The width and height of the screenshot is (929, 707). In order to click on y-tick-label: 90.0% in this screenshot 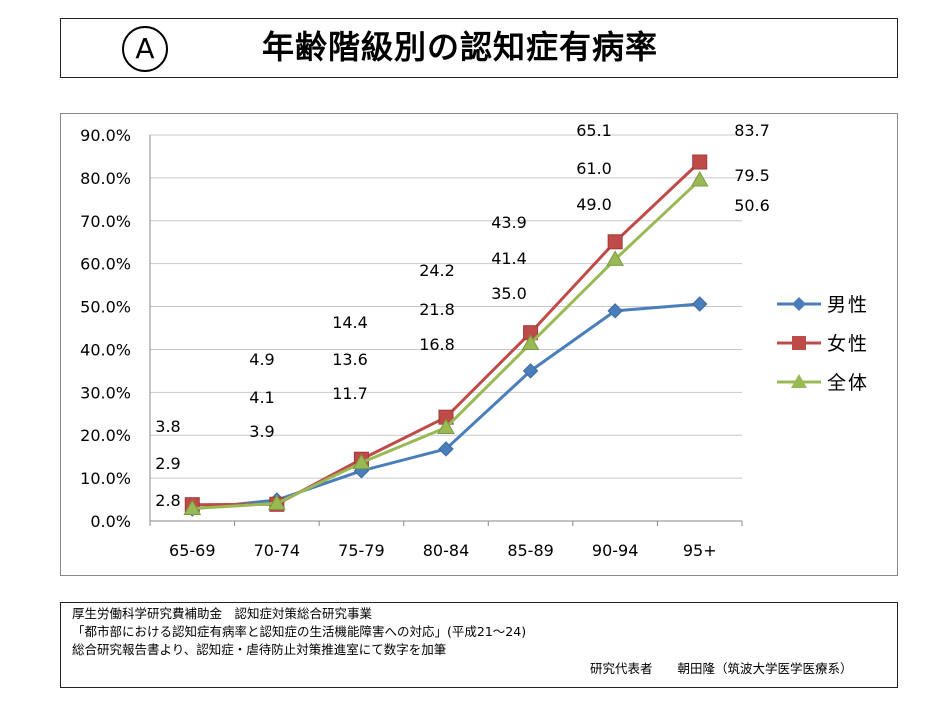, I will do `click(105, 135)`.